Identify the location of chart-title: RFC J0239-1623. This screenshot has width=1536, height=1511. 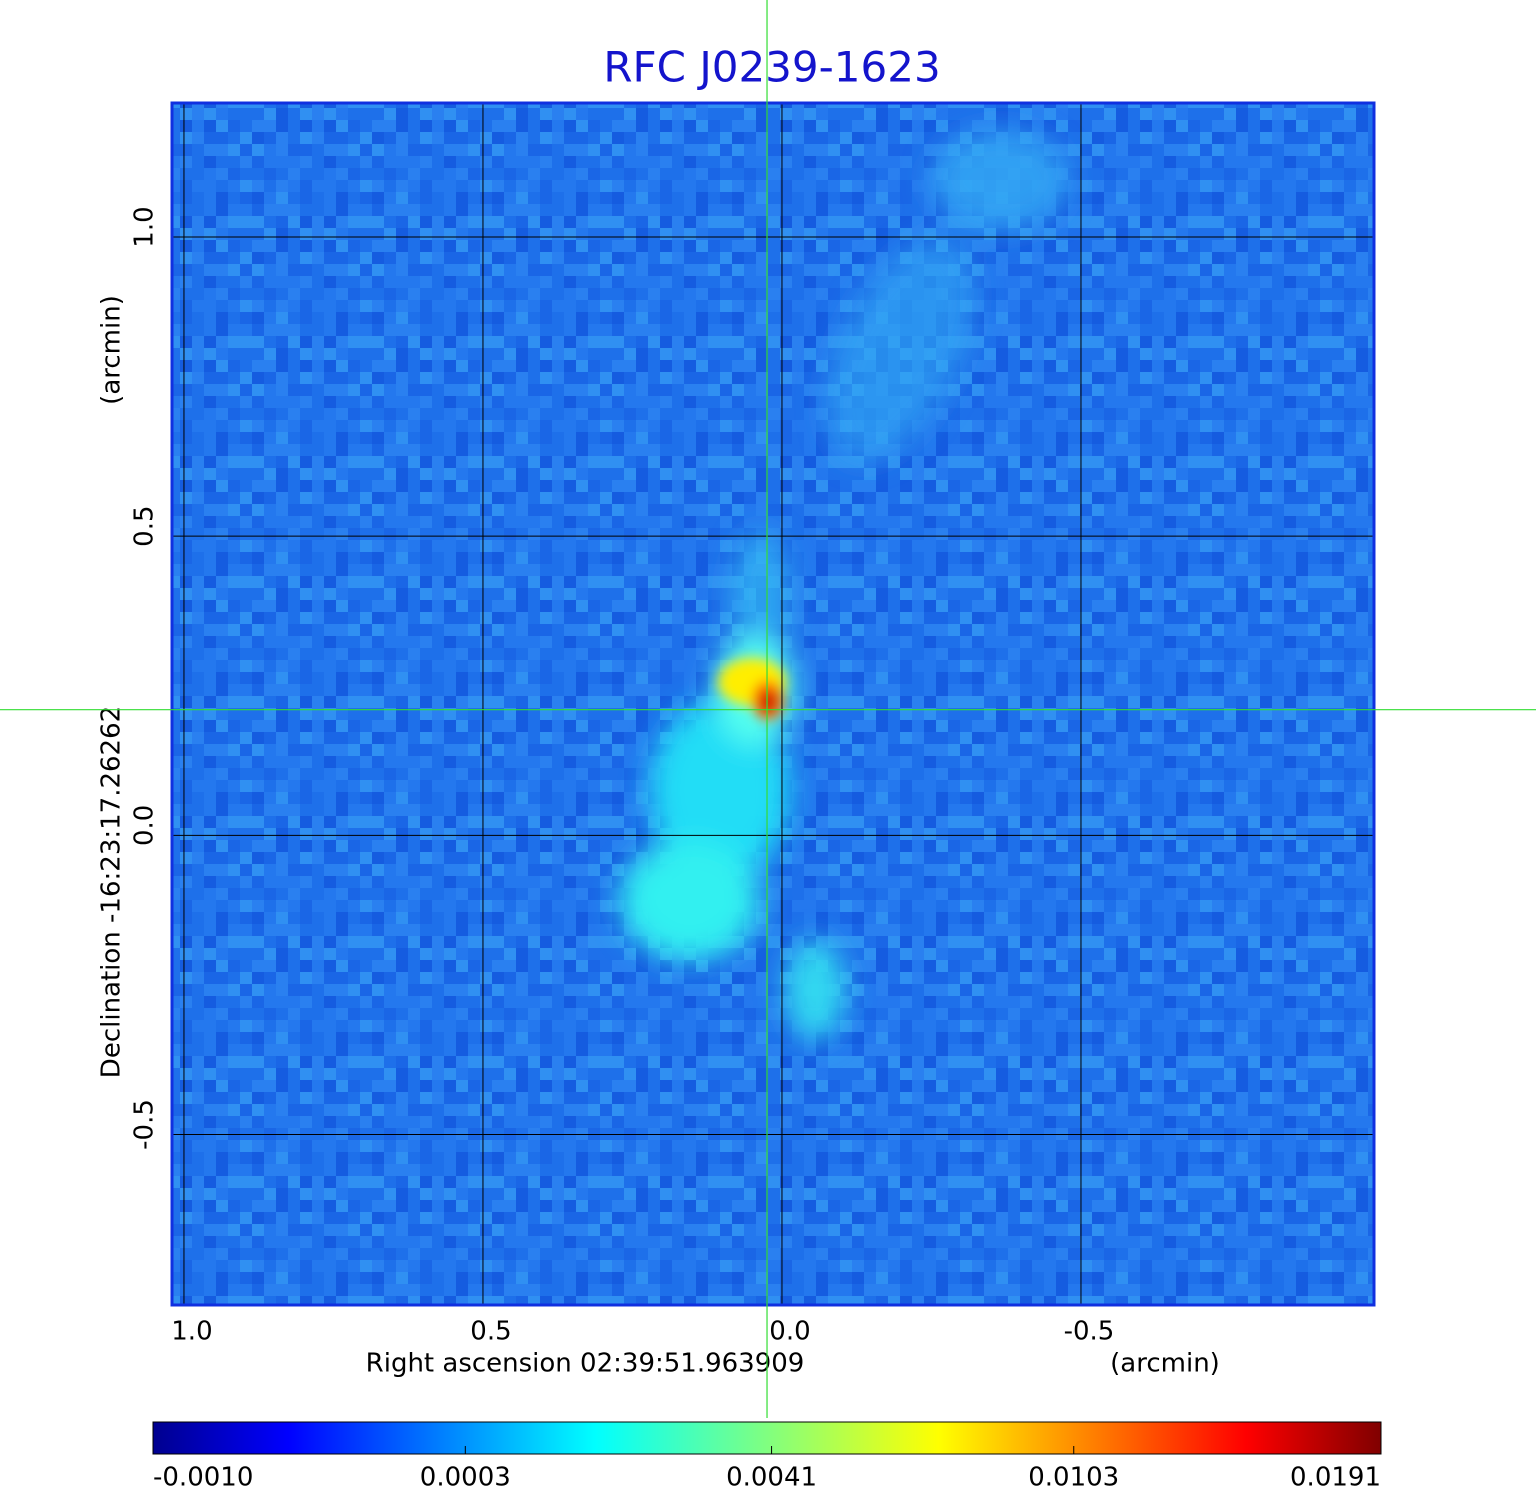
(771, 67).